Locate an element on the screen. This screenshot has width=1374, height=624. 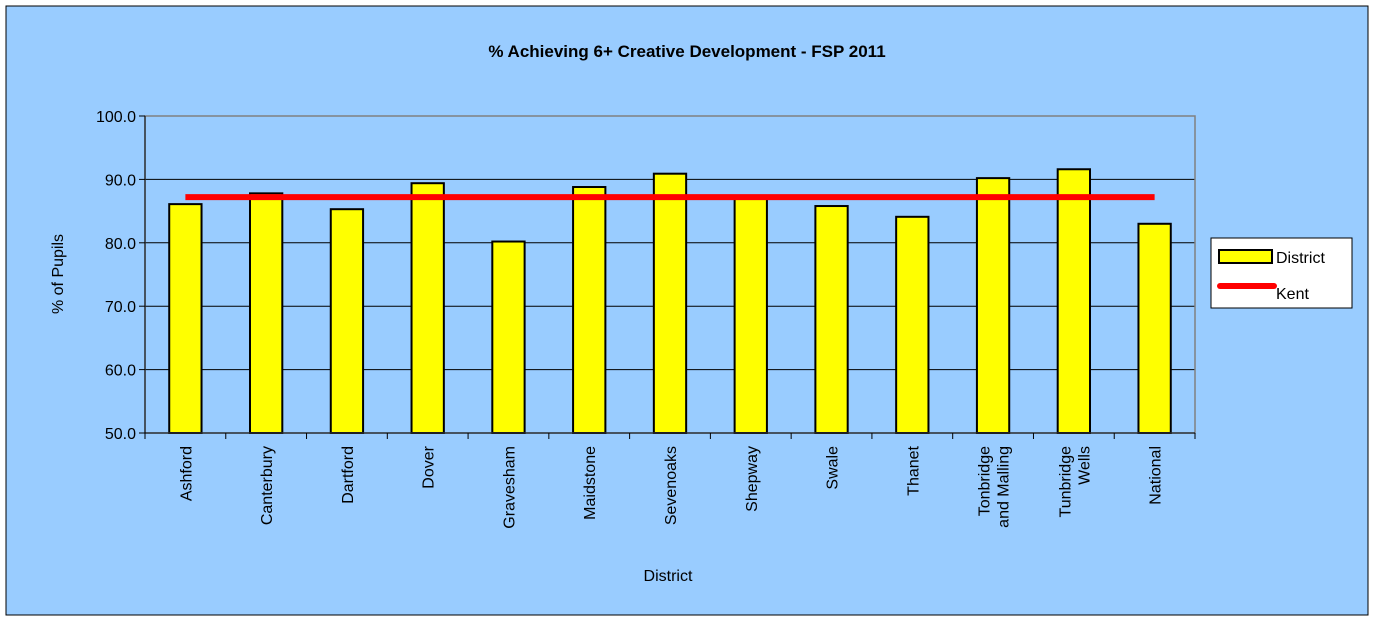
x-tick-label: Dover is located at coordinates (429, 466).